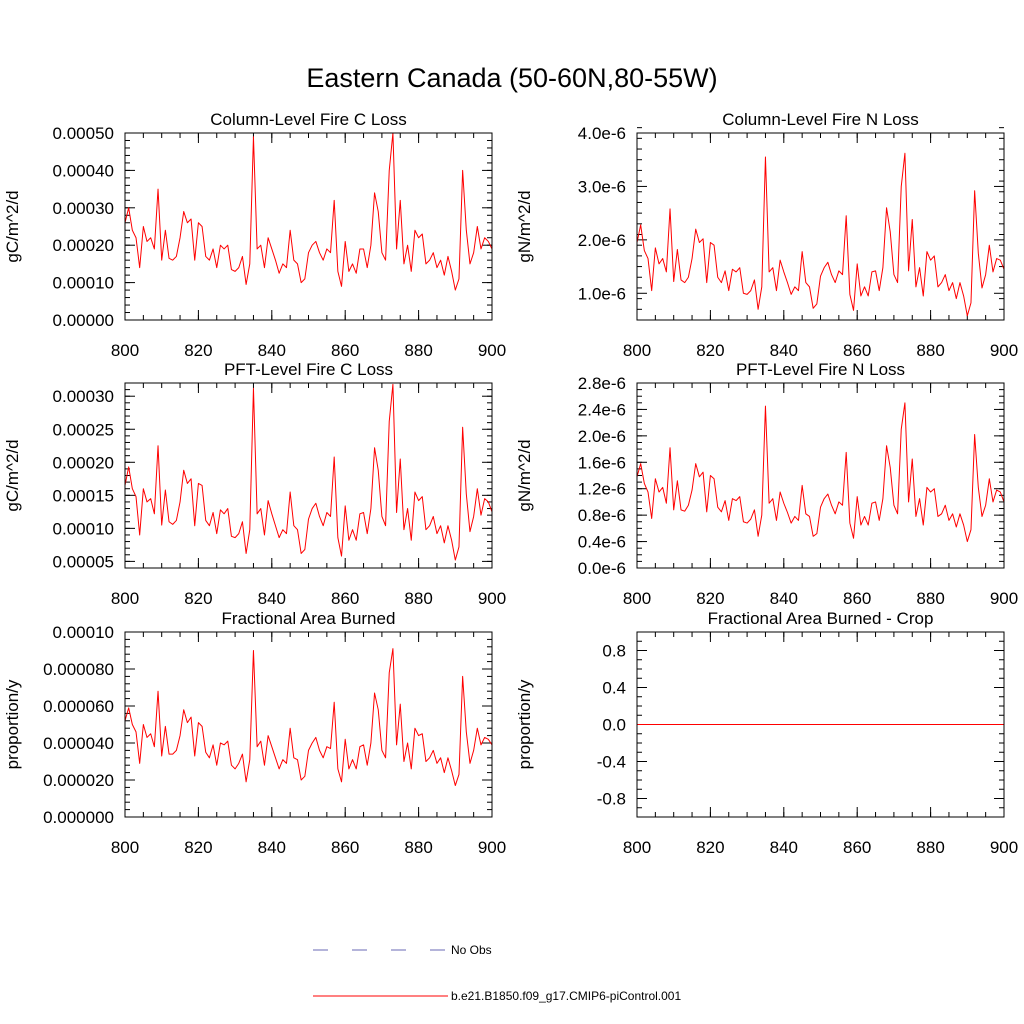 This screenshot has width=1024, height=1024. I want to click on y-tick-label: 1.6e-6, so click(602, 462).